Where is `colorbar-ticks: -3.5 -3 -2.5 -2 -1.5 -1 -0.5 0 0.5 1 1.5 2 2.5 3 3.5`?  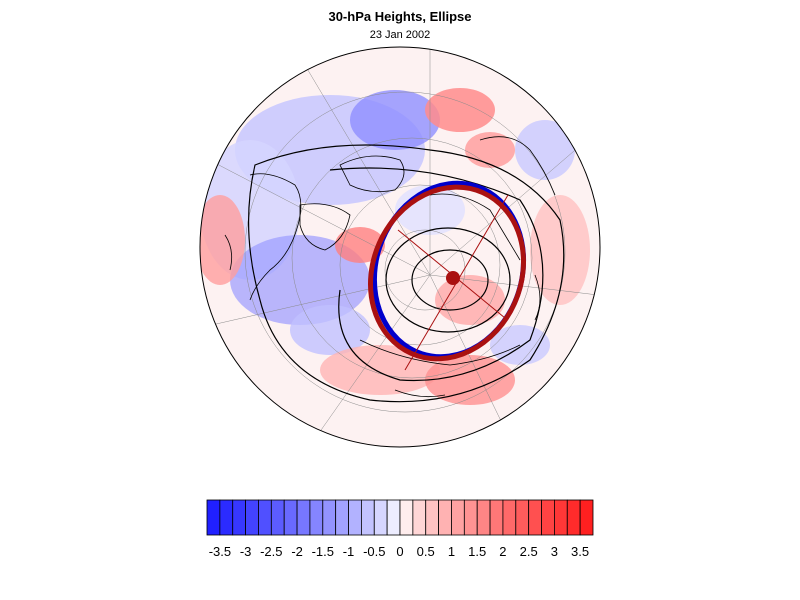 colorbar-ticks: -3.5 -3 -2.5 -2 -1.5 -1 -0.5 0 0.5 1 1.5 2 2.5 3 3.5 is located at coordinates (399, 551).